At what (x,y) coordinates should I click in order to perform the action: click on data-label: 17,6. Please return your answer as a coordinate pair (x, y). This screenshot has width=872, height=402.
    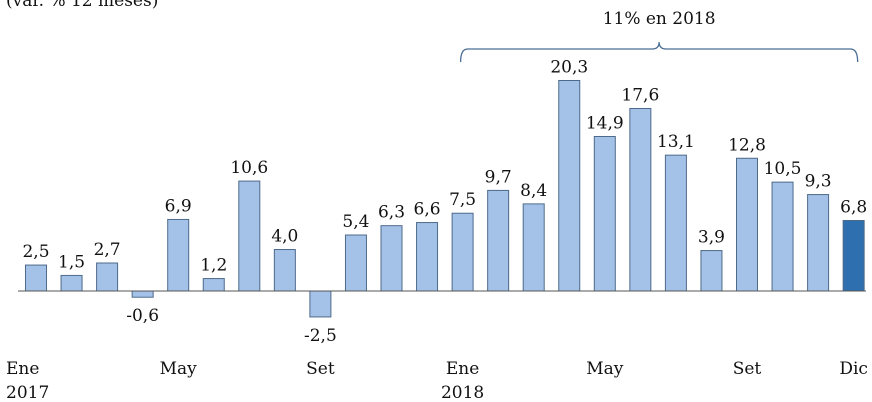
    Looking at the image, I should click on (640, 95).